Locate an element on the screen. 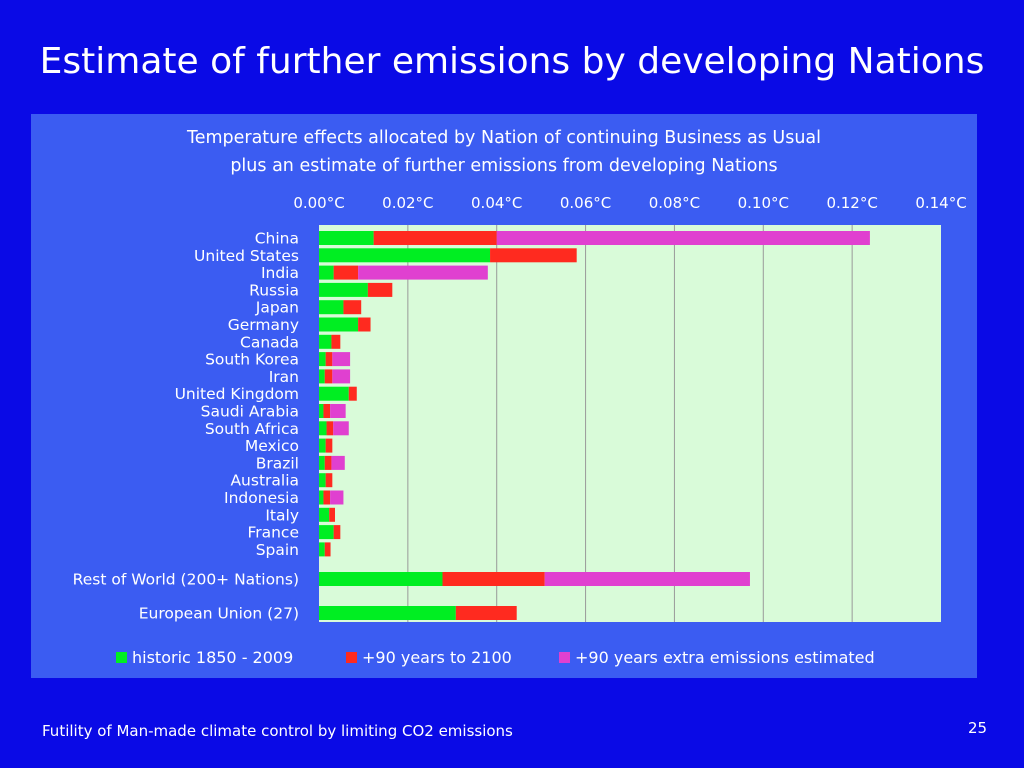 Image resolution: width=1024 pixels, height=768 pixels. category-label: United States is located at coordinates (246, 256).